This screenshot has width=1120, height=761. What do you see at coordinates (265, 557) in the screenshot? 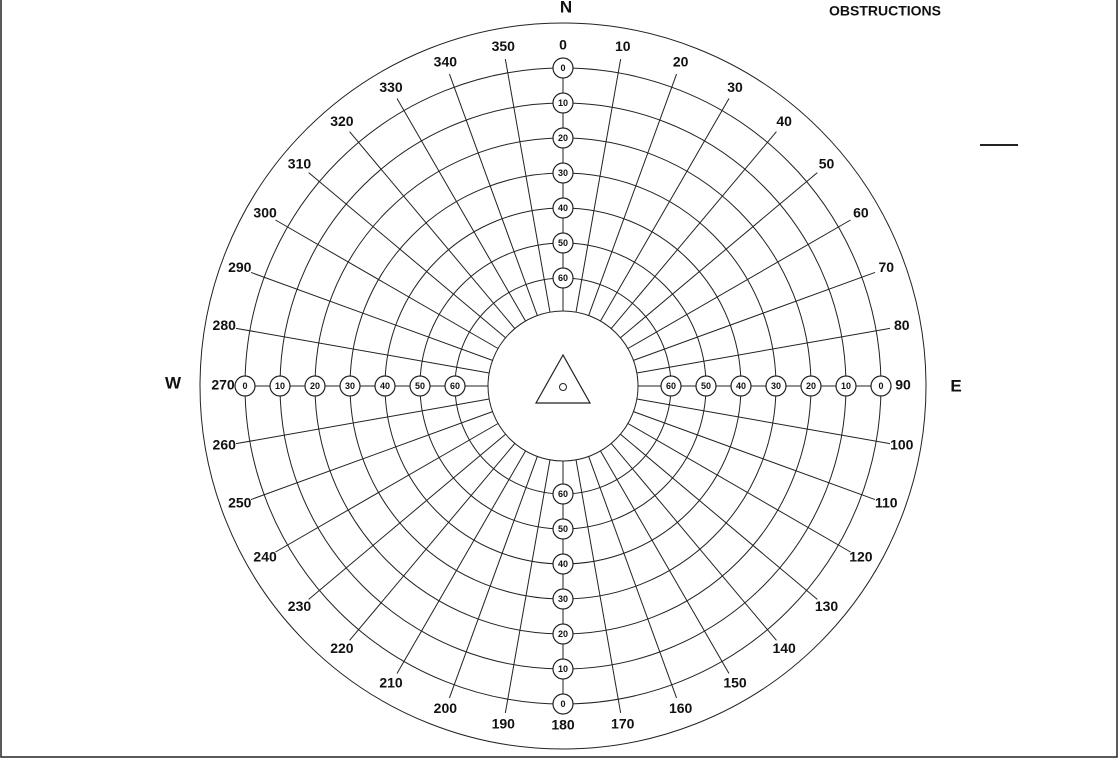
I see `azimuth-label: 240` at bounding box center [265, 557].